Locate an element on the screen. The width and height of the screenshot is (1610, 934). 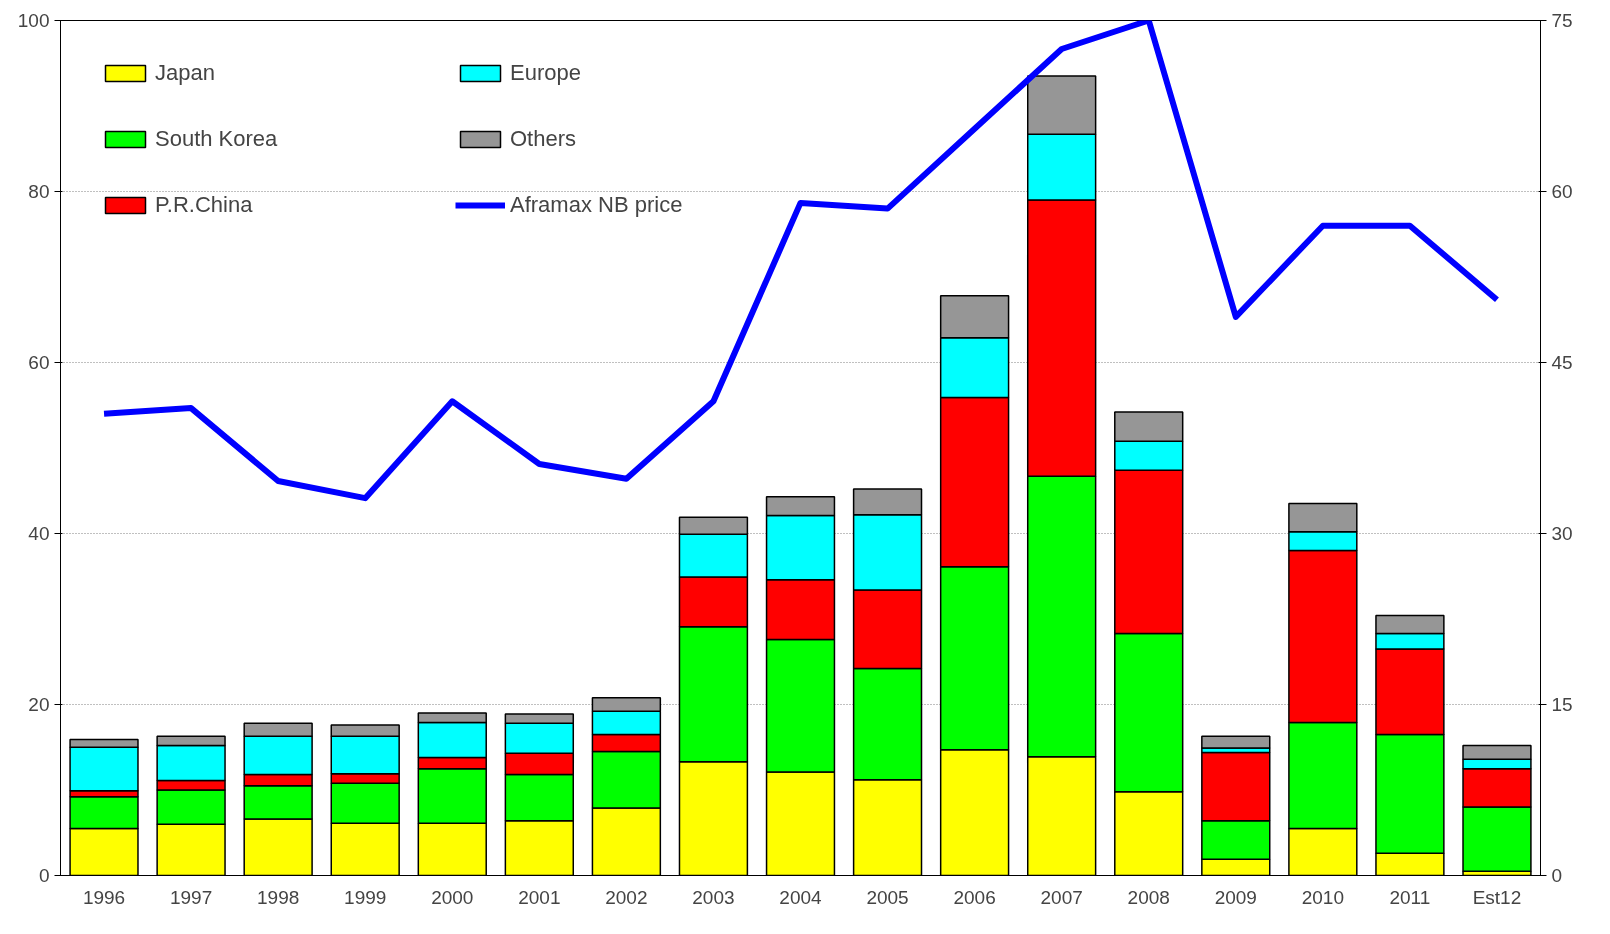
x-tick-label: 2004 is located at coordinates (801, 897).